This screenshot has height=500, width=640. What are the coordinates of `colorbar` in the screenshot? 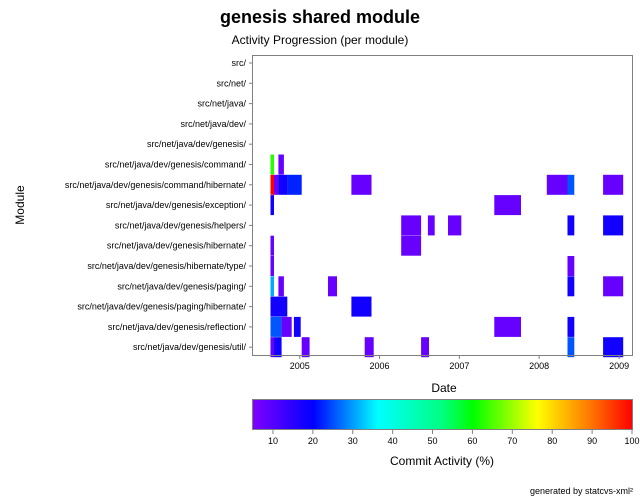 It's located at (442, 414).